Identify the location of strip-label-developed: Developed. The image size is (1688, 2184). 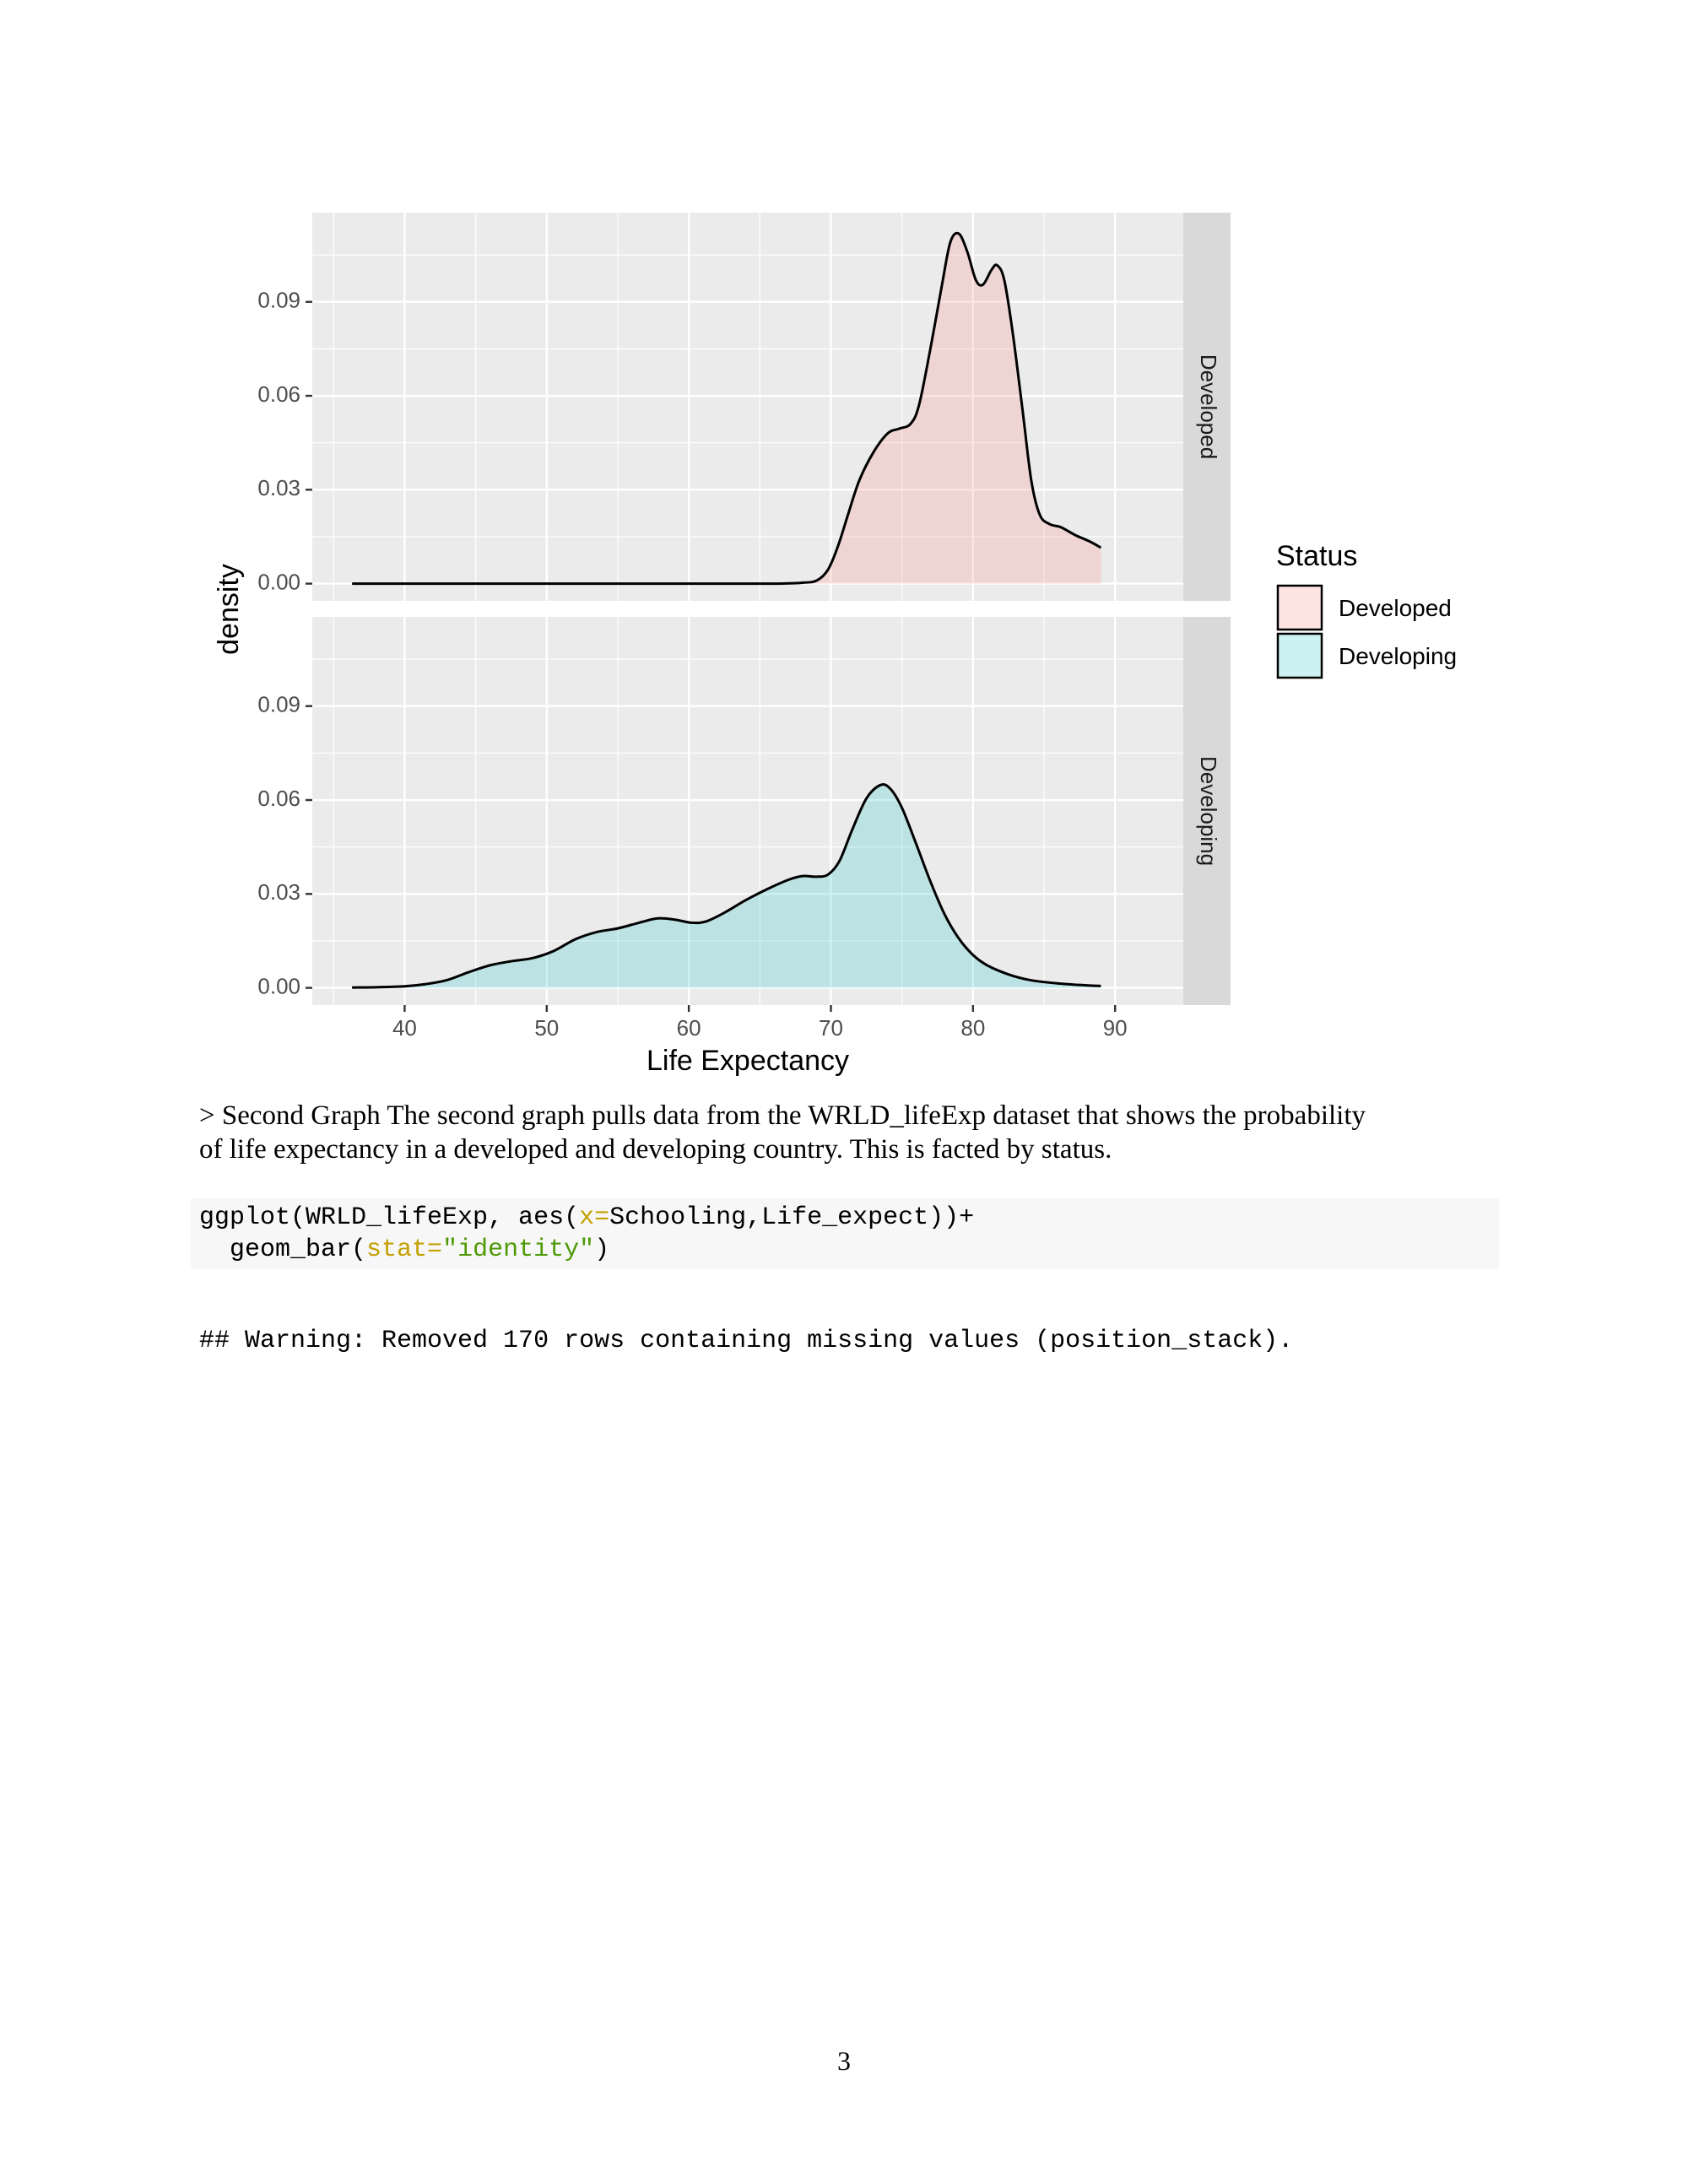
(1208, 406).